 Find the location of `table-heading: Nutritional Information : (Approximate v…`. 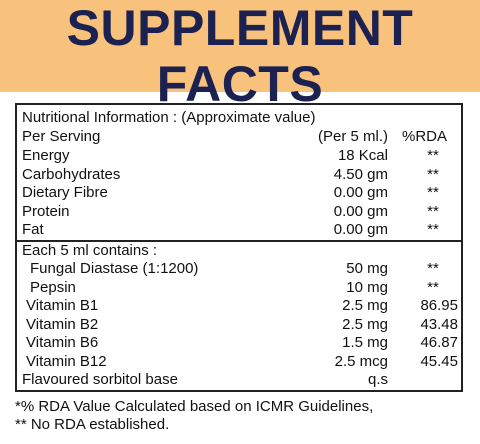

table-heading: Nutritional Information : (Approximate v… is located at coordinates (169, 117).